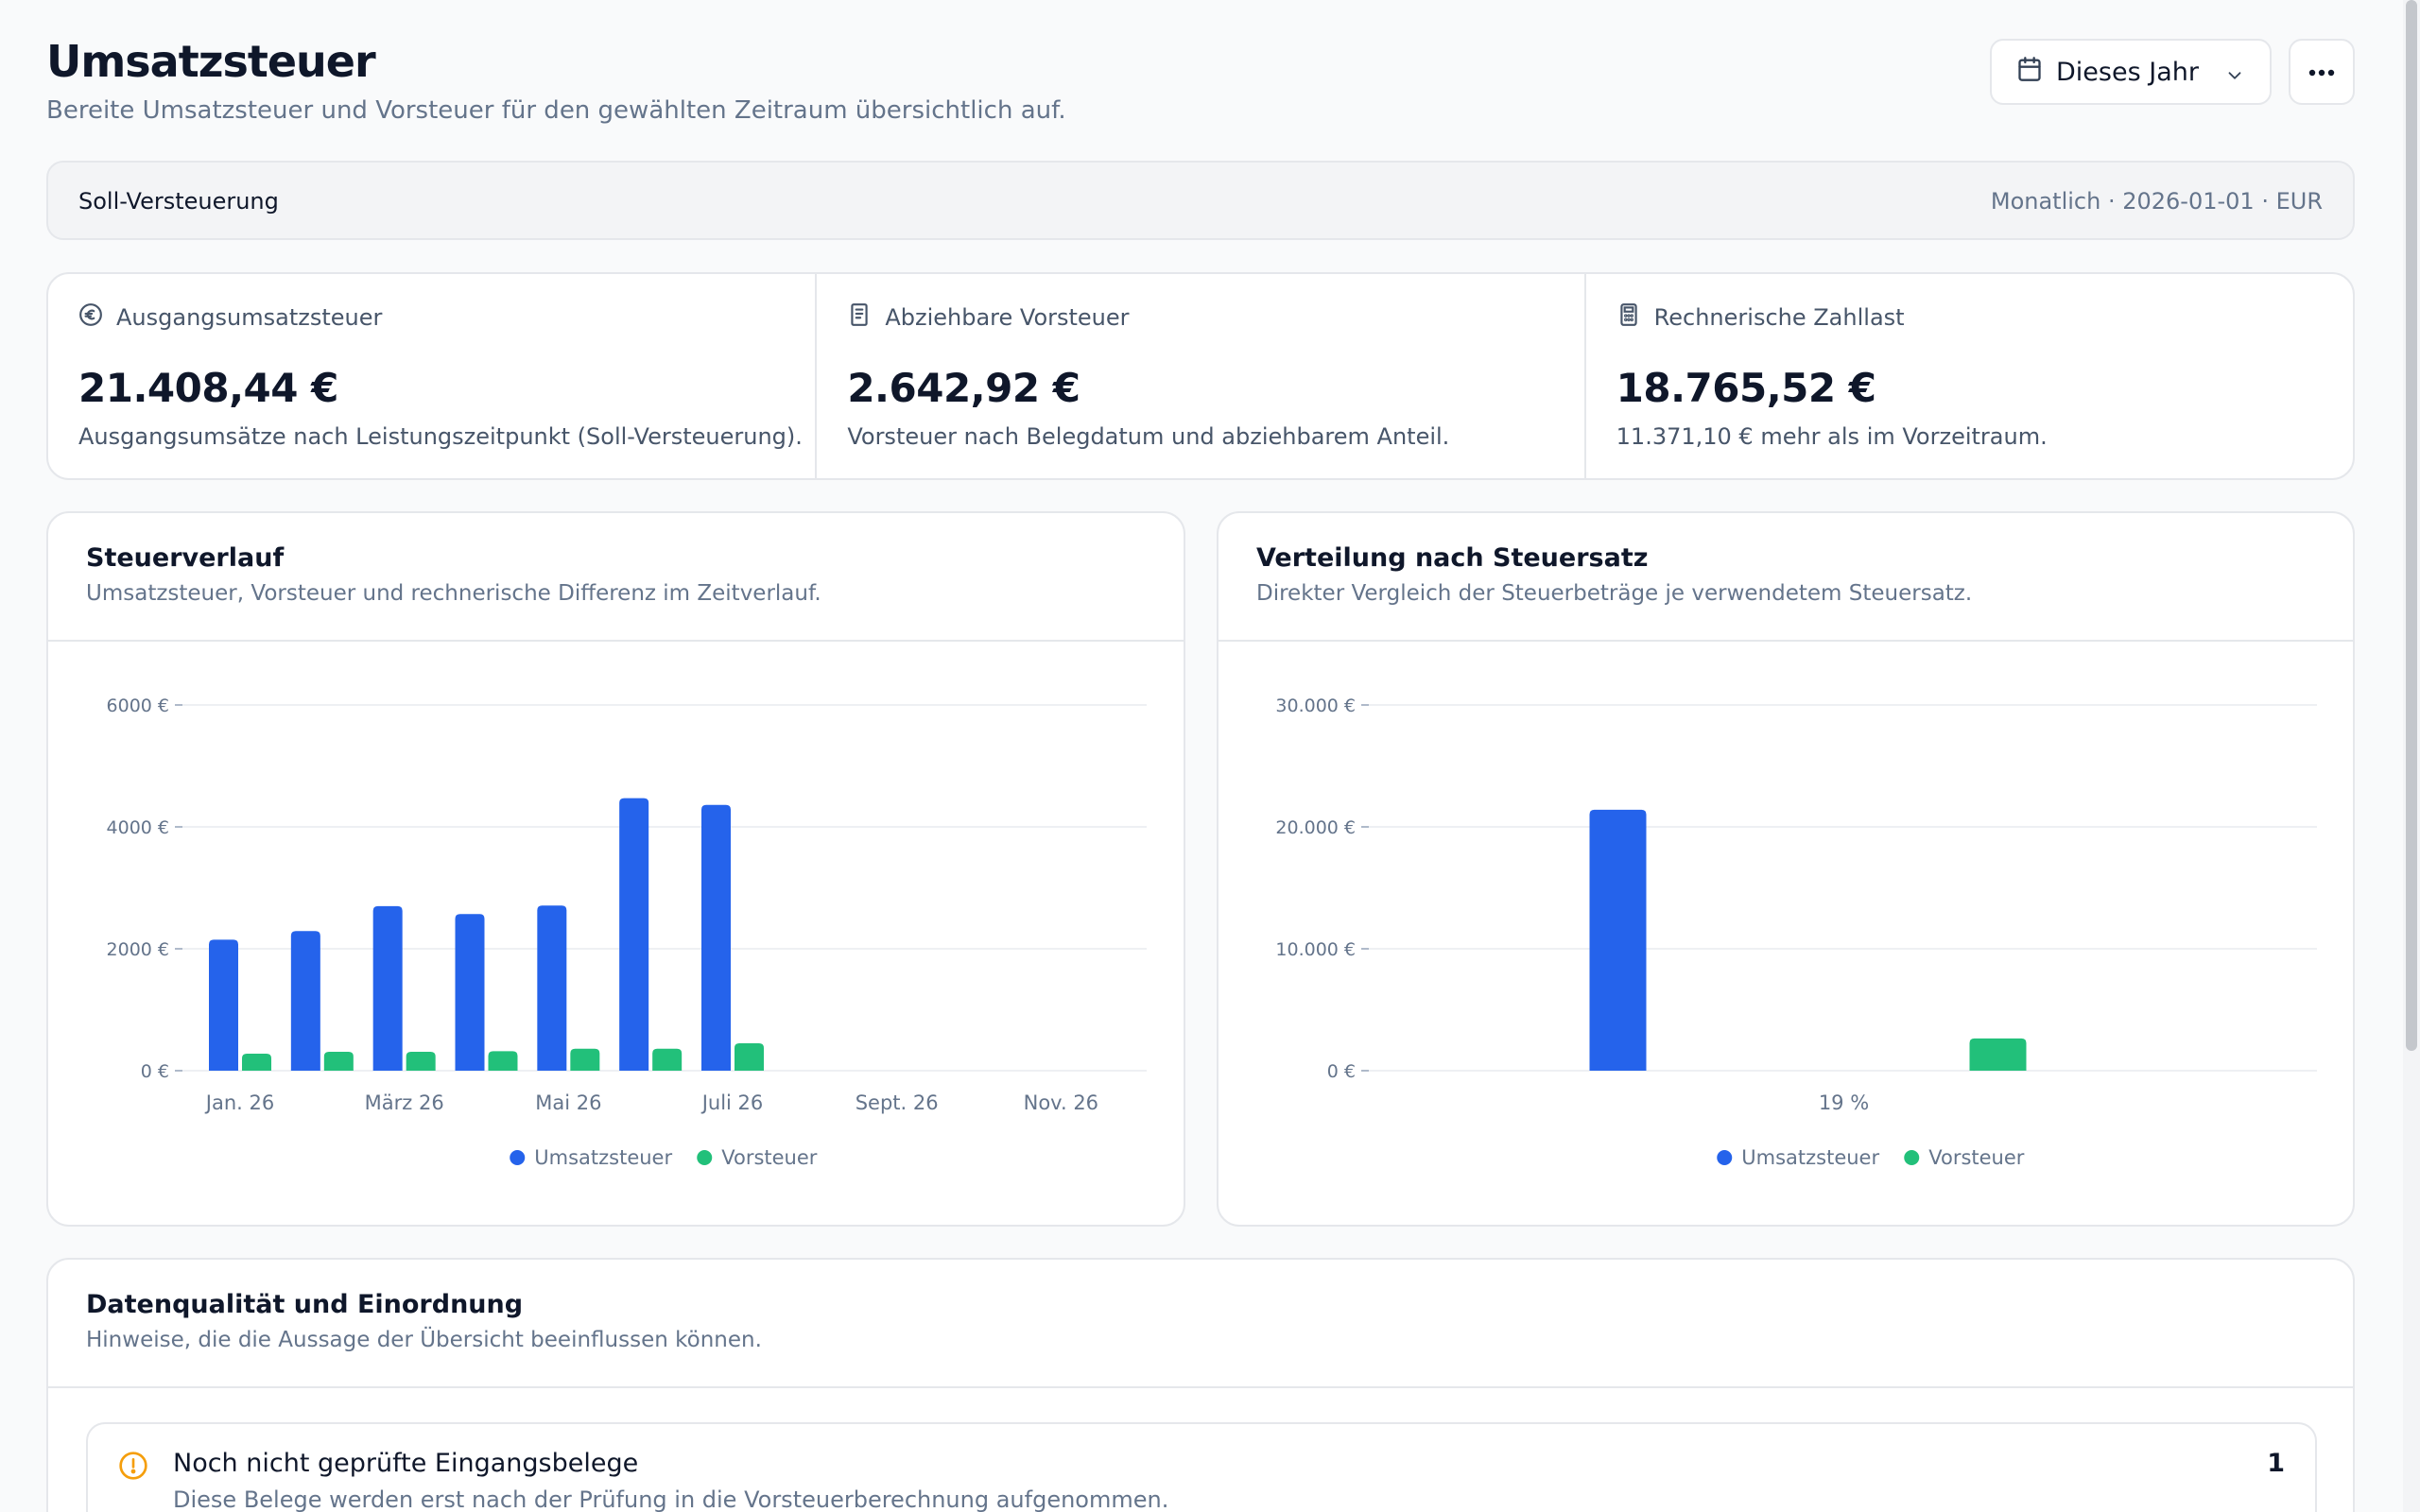  What do you see at coordinates (1315, 827) in the screenshot?
I see `y-tick-label: 20.000 €` at bounding box center [1315, 827].